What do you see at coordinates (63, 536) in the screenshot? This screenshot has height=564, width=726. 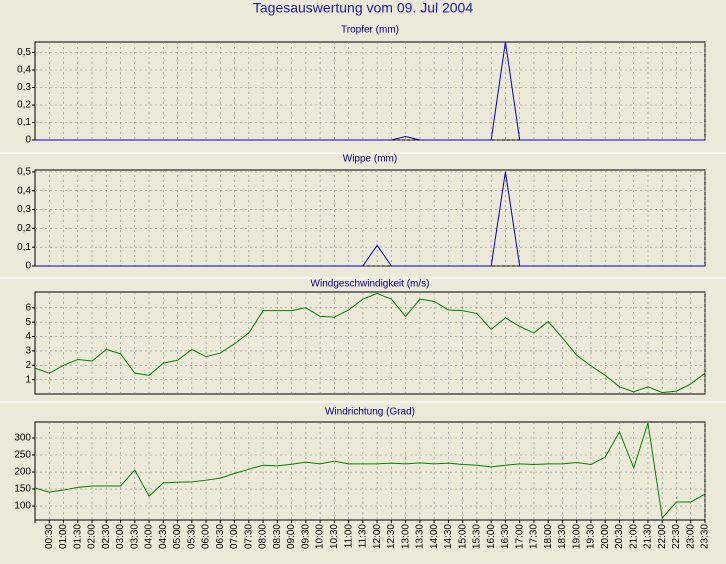 I see `x-tick-label: 01:00` at bounding box center [63, 536].